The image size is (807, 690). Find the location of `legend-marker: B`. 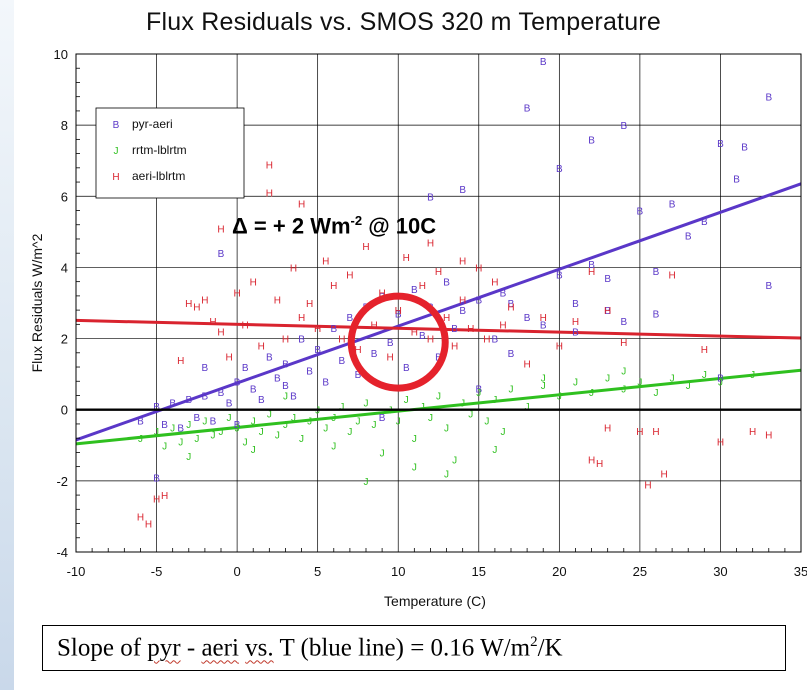

legend-marker: B is located at coordinates (116, 125).